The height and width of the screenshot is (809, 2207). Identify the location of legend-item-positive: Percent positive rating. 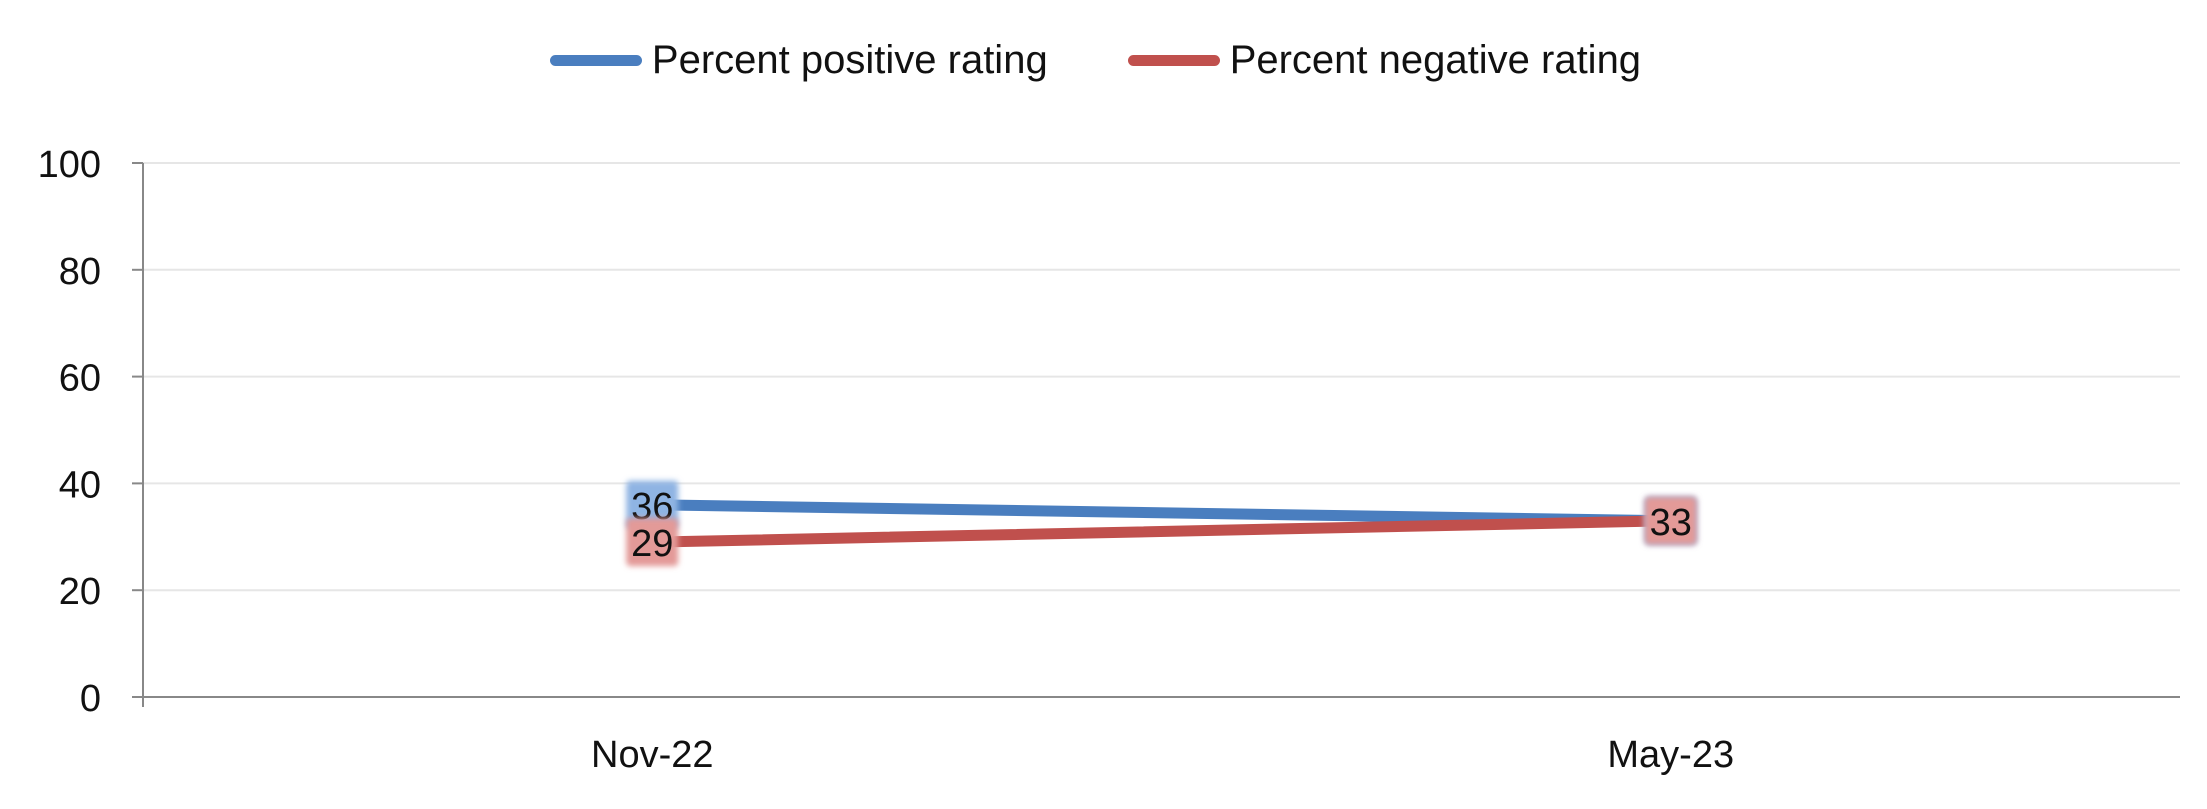
(798, 60).